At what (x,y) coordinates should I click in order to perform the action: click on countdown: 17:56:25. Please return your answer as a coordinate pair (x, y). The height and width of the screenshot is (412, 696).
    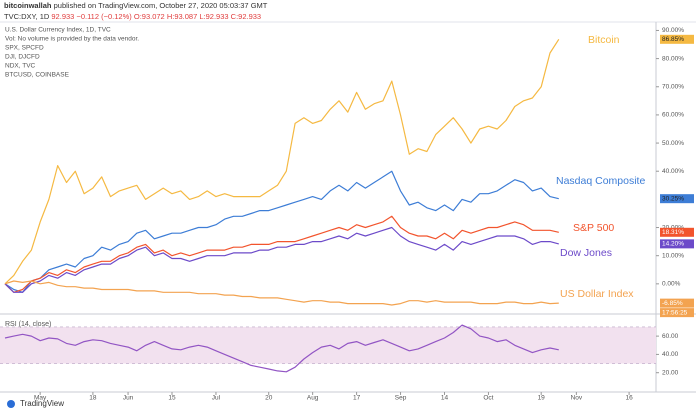
    Looking at the image, I should click on (675, 312).